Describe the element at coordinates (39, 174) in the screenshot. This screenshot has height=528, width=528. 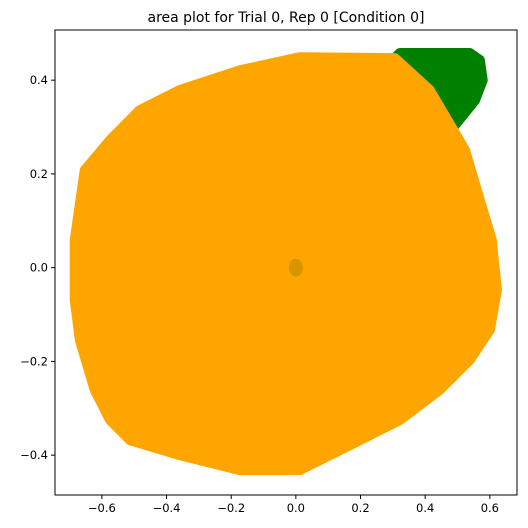
I see `y-tick-label: 0.2` at that location.